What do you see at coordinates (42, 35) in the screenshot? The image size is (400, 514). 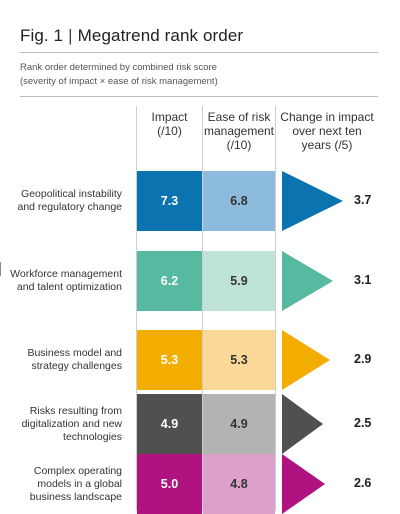 I see `figure-label: Fig. 1` at bounding box center [42, 35].